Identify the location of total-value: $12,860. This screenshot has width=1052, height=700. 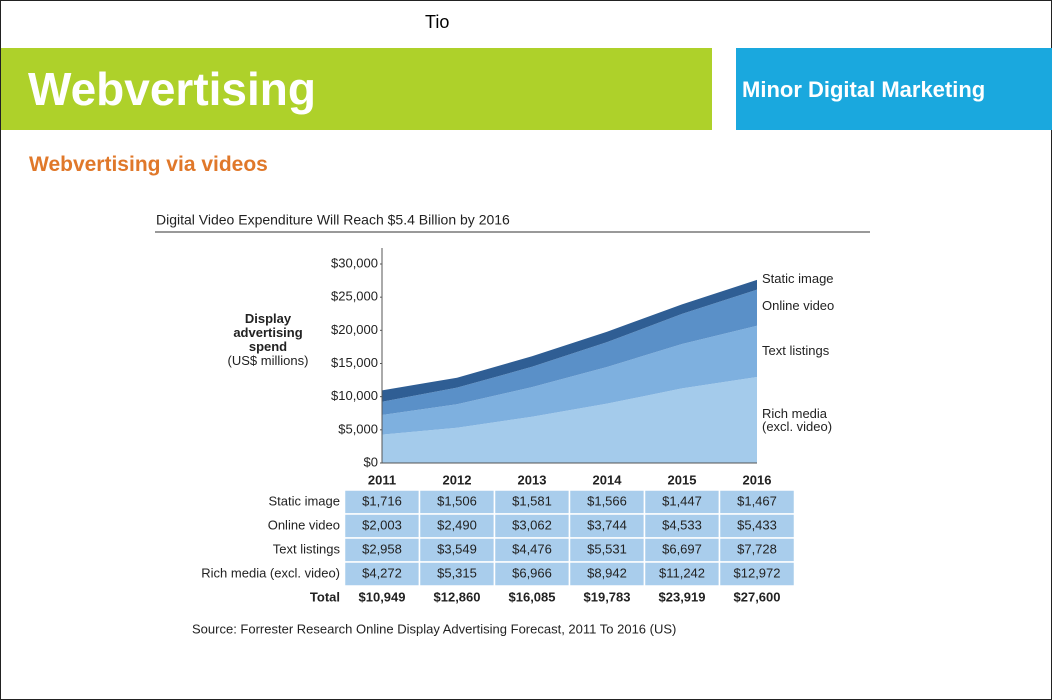
(457, 596).